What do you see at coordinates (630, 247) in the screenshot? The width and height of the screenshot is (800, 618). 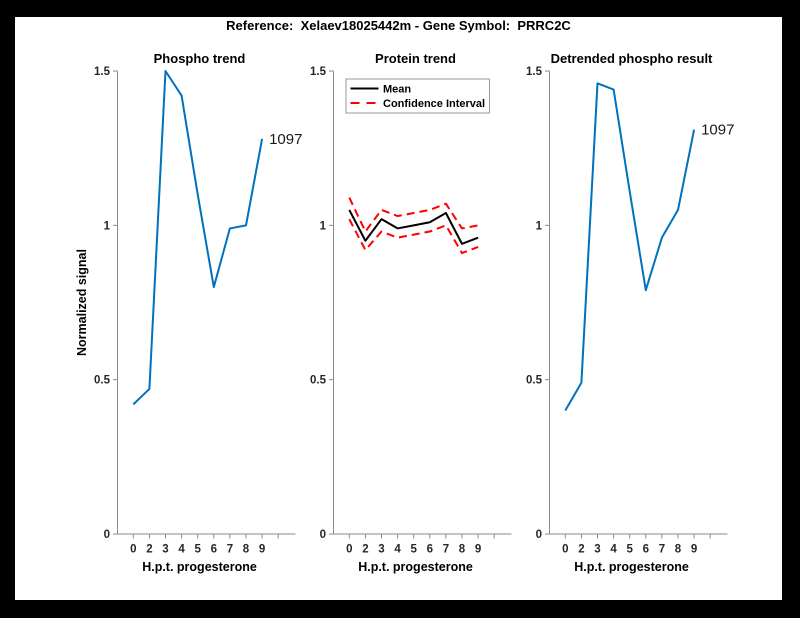 I see `series-detrended-phospho-signal` at bounding box center [630, 247].